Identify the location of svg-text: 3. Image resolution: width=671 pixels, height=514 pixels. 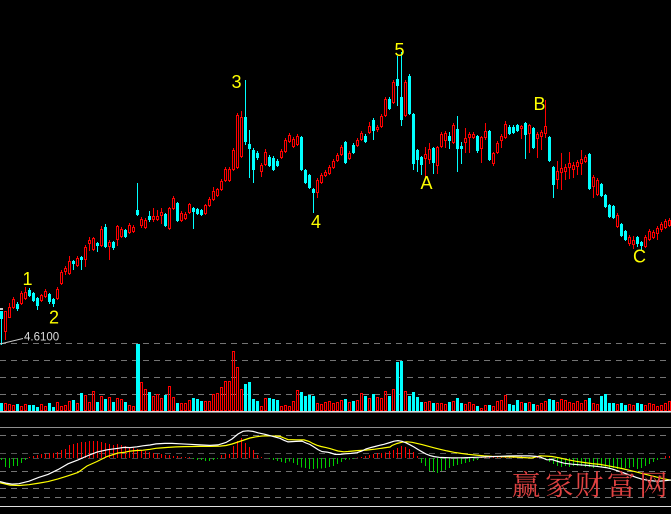
(237, 82).